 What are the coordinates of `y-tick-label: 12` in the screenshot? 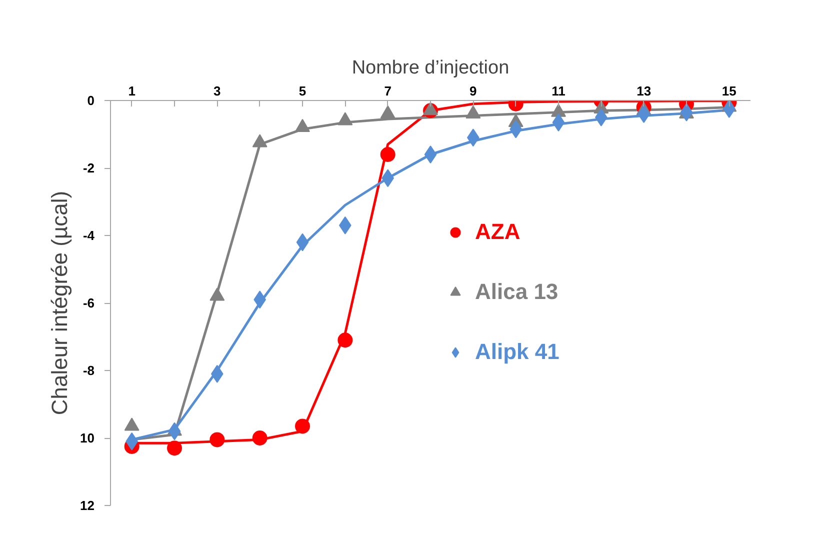 It's located at (87, 505).